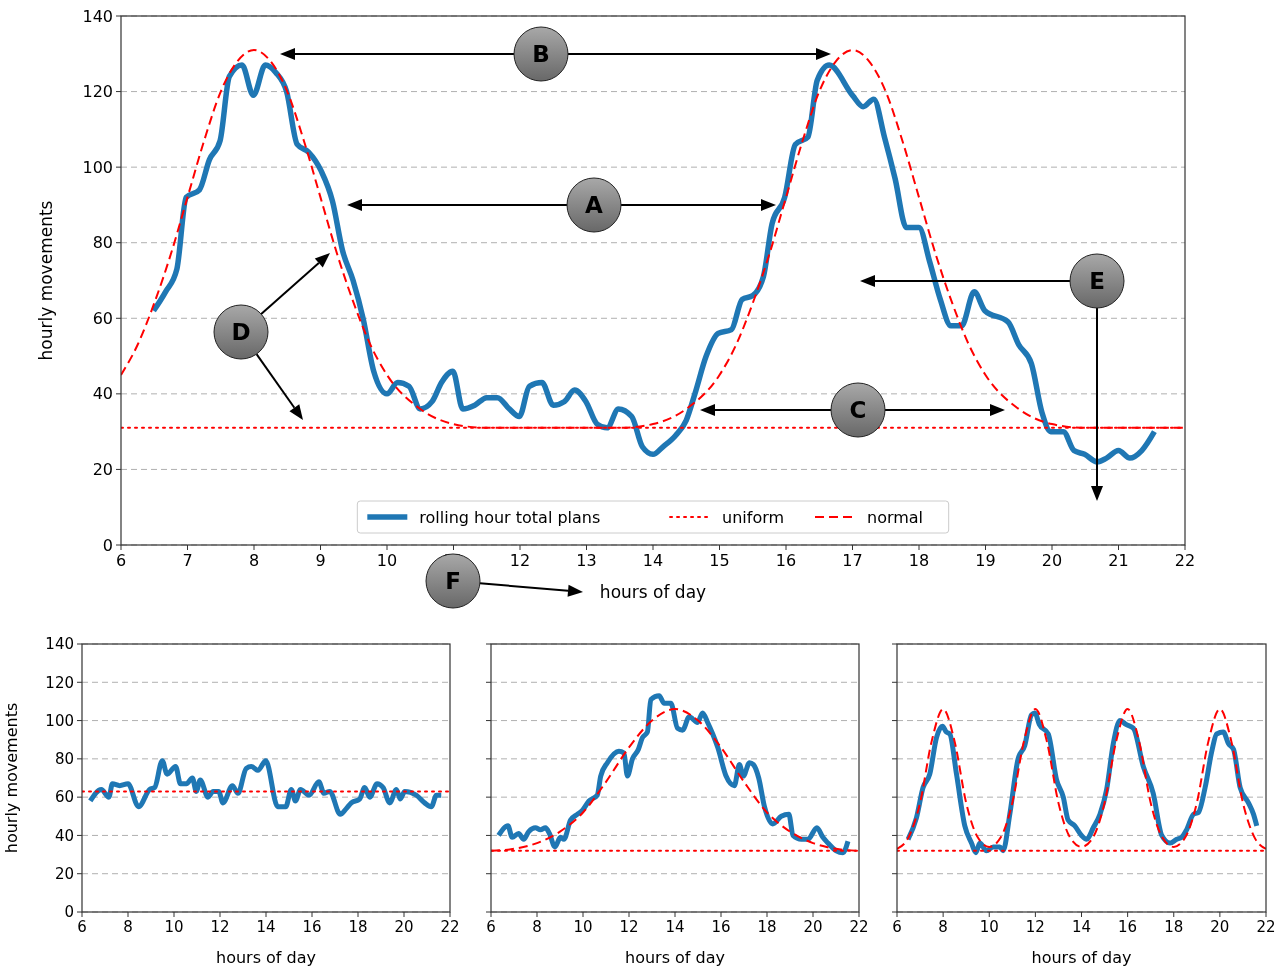 This screenshot has height=969, width=1284. I want to click on x-tick-label: 15, so click(719, 560).